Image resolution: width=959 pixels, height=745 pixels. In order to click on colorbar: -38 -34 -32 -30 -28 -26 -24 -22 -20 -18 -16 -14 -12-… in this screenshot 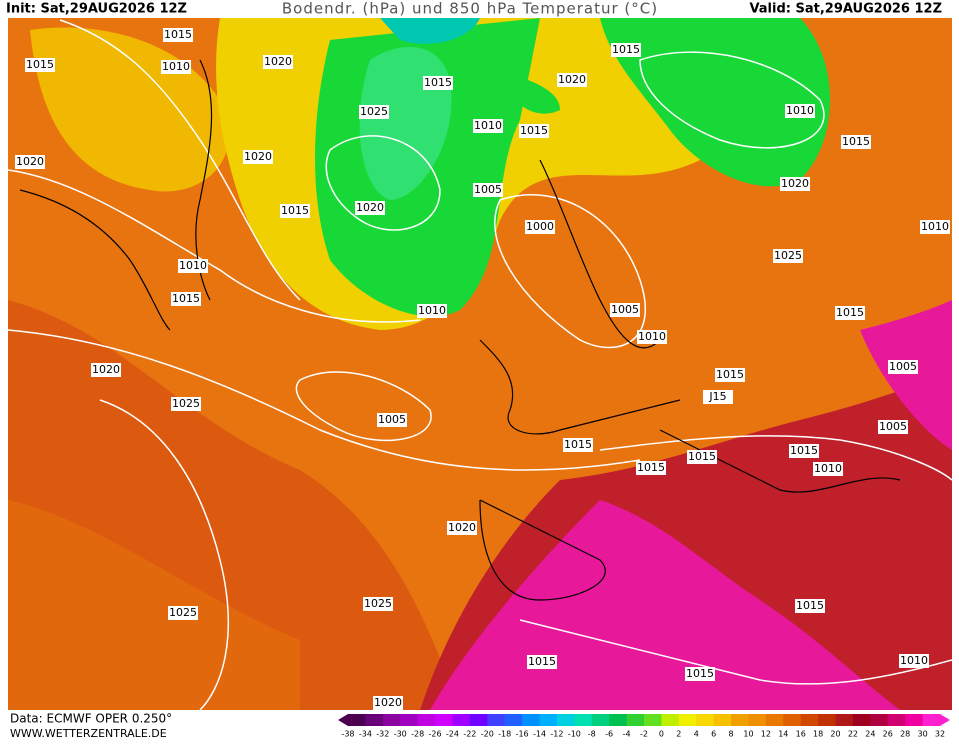, I will do `click(644, 726)`.